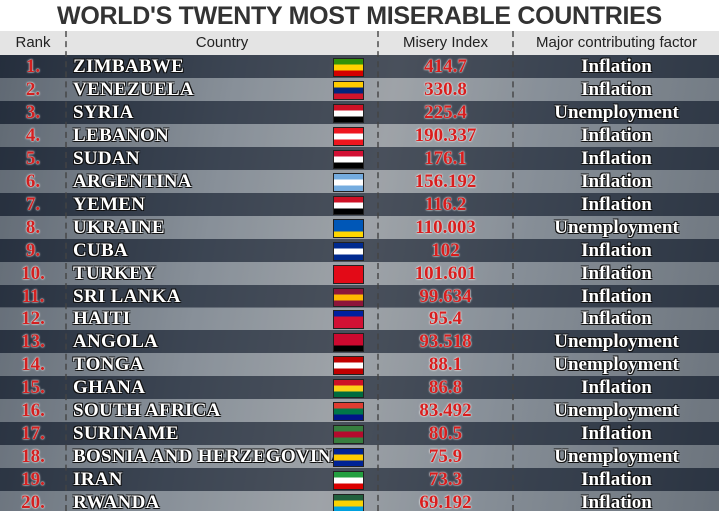  Describe the element at coordinates (116, 342) in the screenshot. I see `country-cell: ANGOLA` at that location.